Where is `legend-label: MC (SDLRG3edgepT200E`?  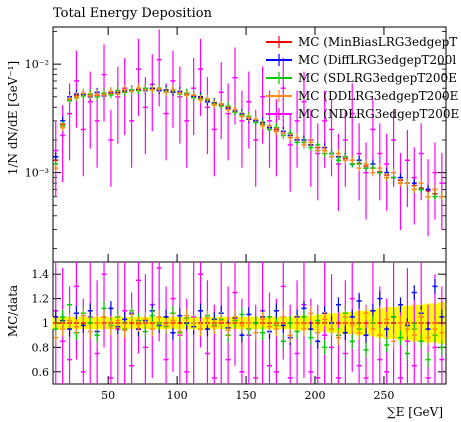 legend-label: MC (SDLRG3edgepT200E is located at coordinates (377, 78).